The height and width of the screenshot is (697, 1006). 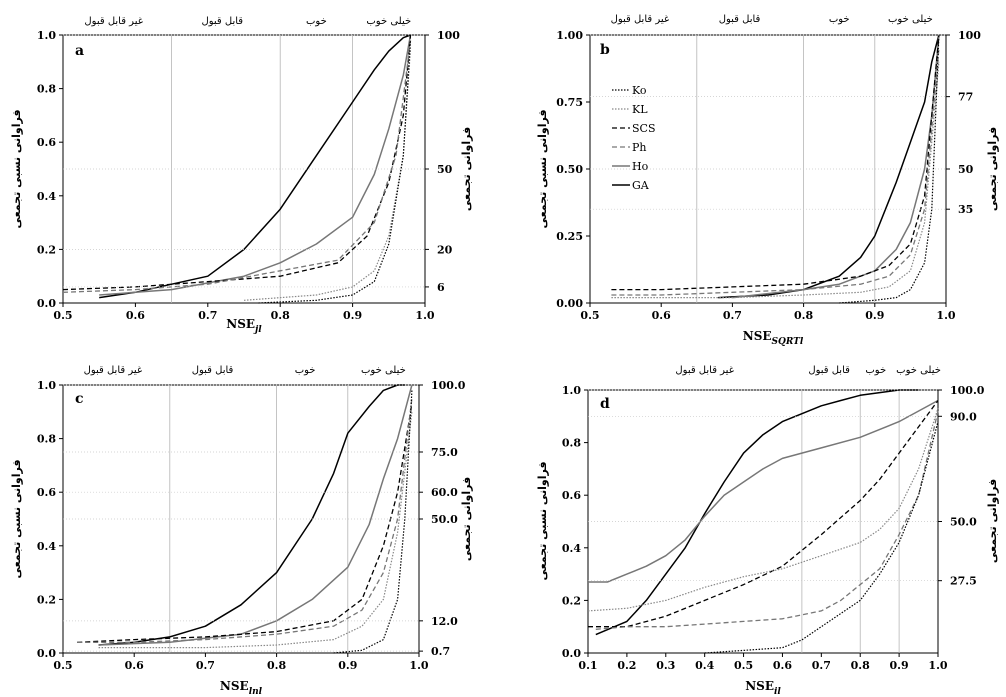 I want to click on right-tick-label-c-4: 12.0, so click(x=444, y=621).